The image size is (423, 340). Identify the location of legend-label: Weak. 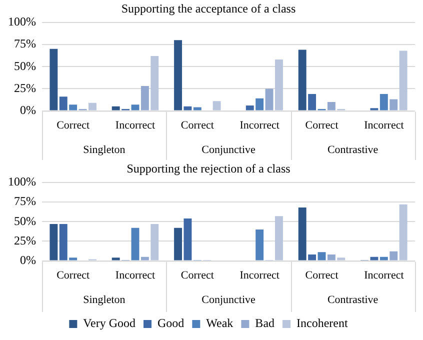
(220, 323).